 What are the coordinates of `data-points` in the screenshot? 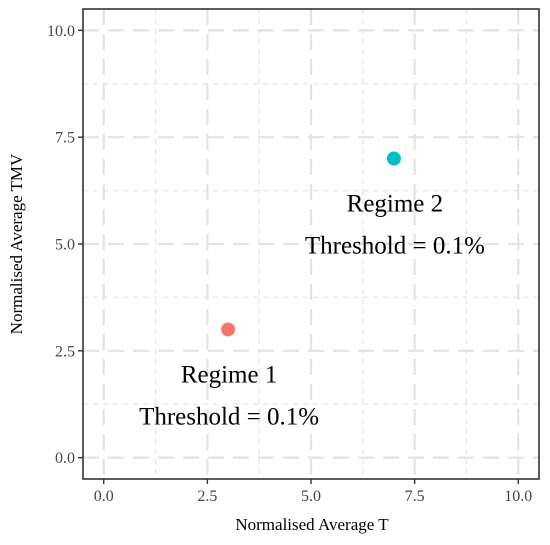 It's located at (311, 244).